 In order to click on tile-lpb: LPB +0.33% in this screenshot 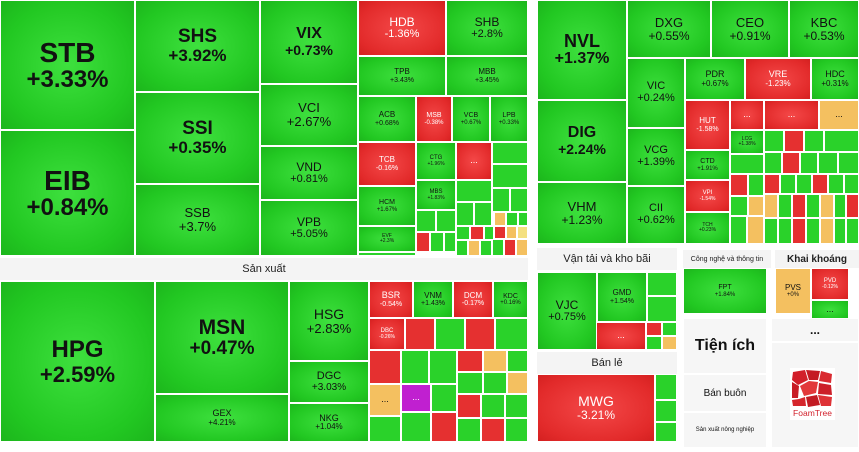, I will do `click(509, 119)`.